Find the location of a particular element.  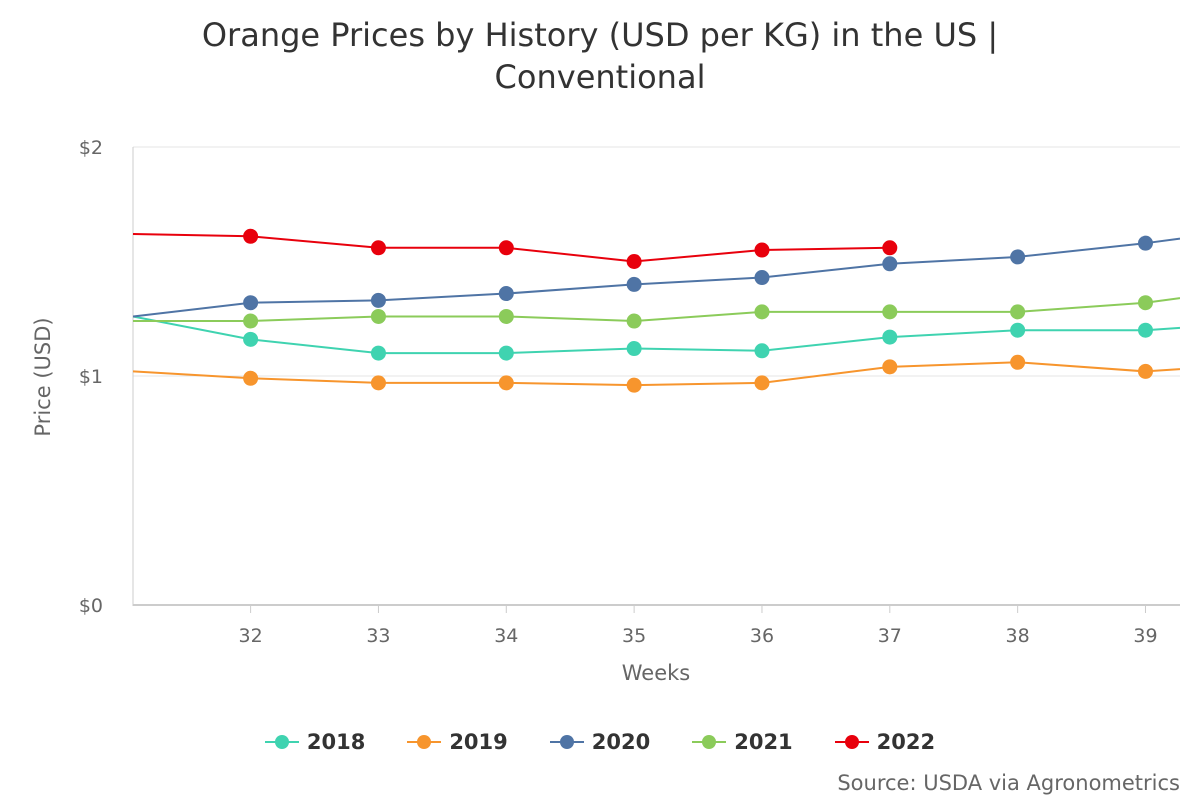

series-line-2021 is located at coordinates (656, 310).